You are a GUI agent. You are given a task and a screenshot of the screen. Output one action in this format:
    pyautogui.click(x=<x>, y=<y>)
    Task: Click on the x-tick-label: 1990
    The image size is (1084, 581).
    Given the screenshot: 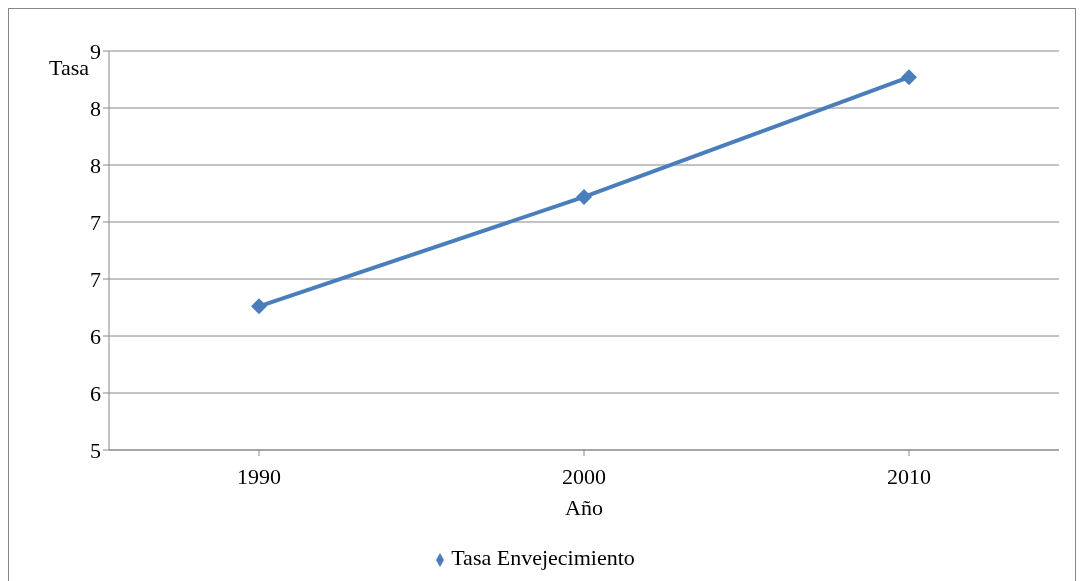 What is the action you would take?
    pyautogui.click(x=259, y=476)
    